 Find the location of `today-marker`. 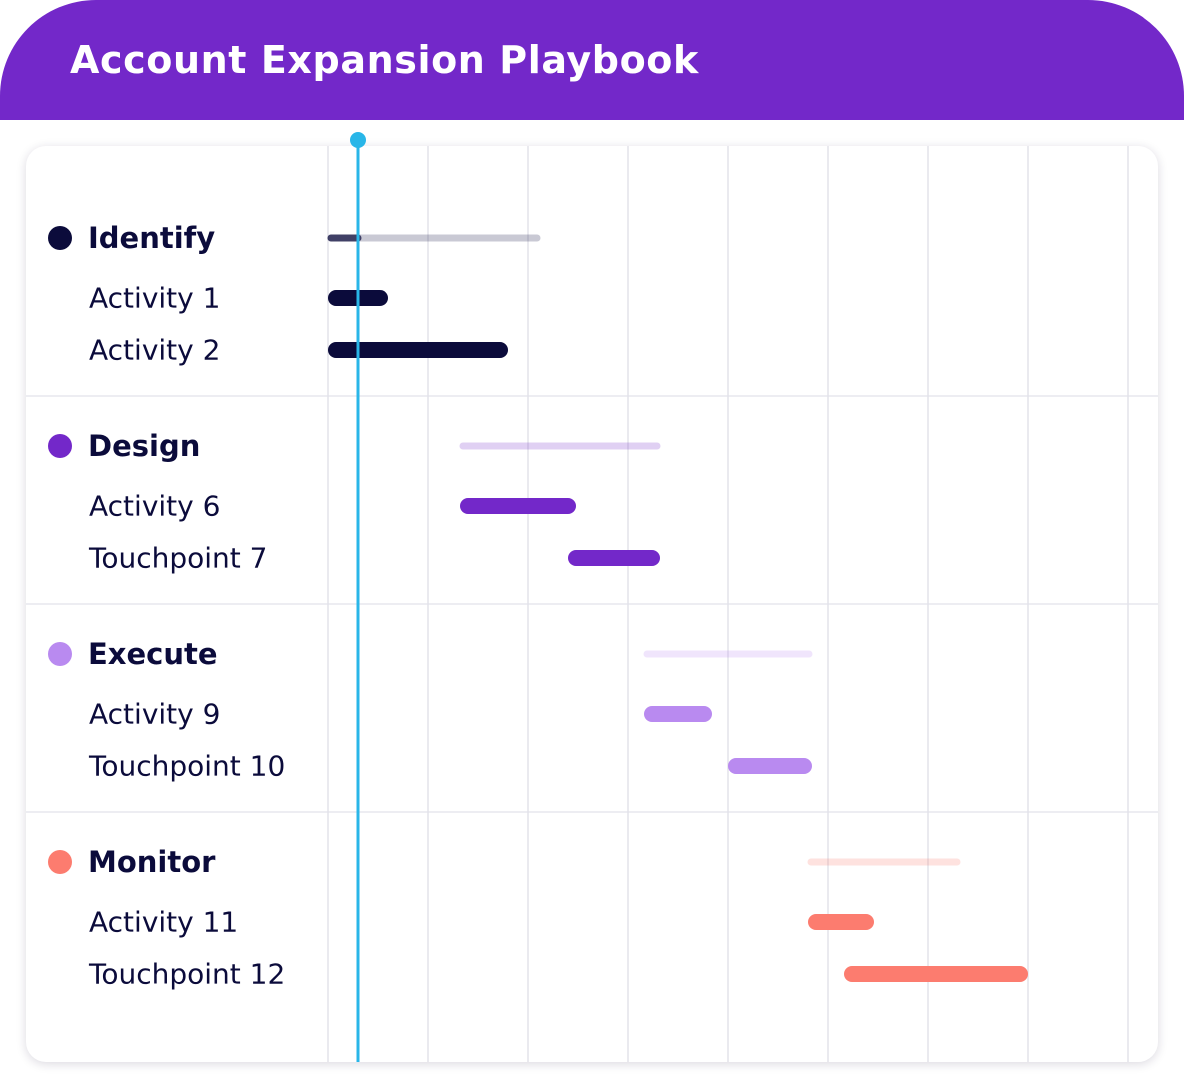

today-marker is located at coordinates (358, 597).